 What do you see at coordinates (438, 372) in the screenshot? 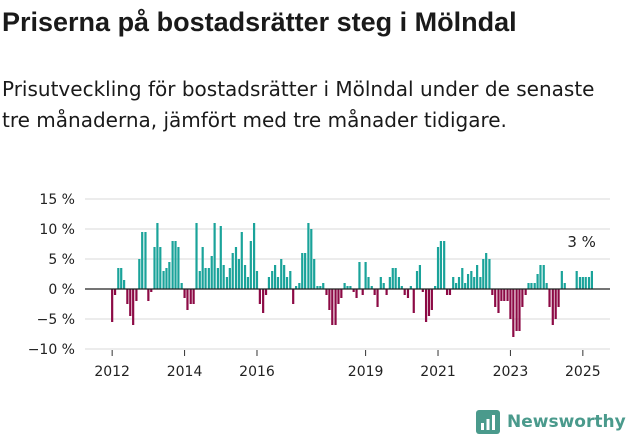
I see `x-tick-label: 2021` at bounding box center [438, 372].